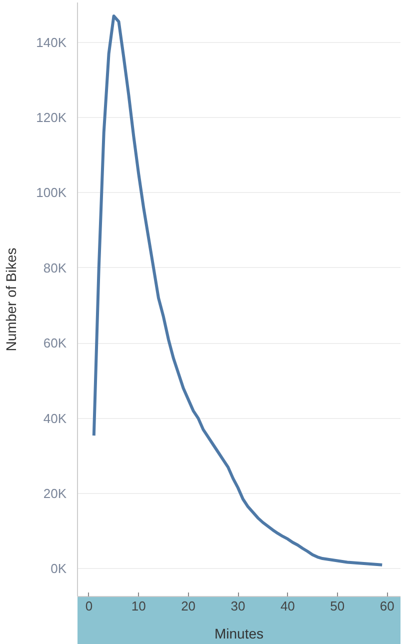 The width and height of the screenshot is (402, 644). Describe the element at coordinates (55, 343) in the screenshot. I see `y-tick-label: 60K` at that location.